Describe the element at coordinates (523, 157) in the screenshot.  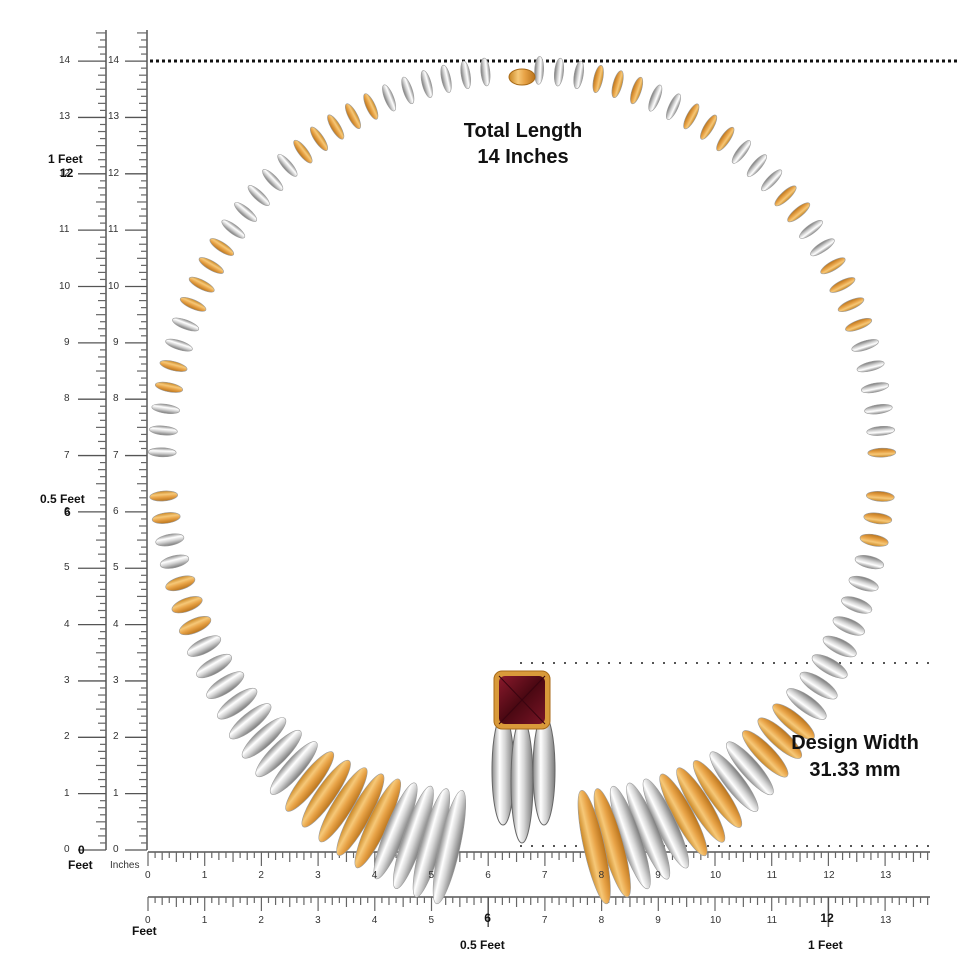
I see `total-length-value: 14 Inches` at that location.